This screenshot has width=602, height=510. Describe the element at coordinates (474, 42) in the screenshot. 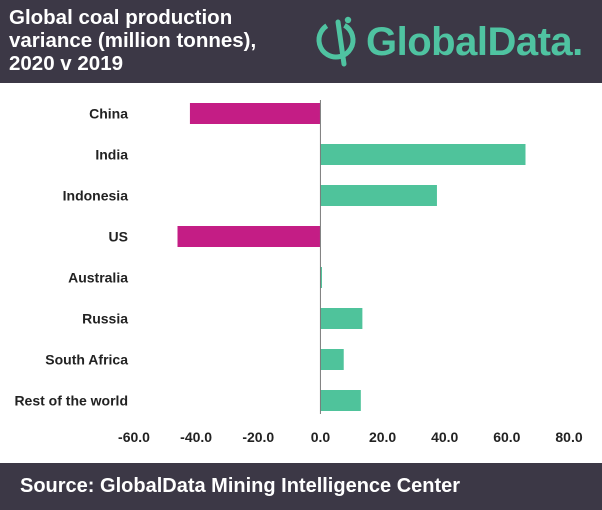

I see `brand-name: GlobalData.` at that location.